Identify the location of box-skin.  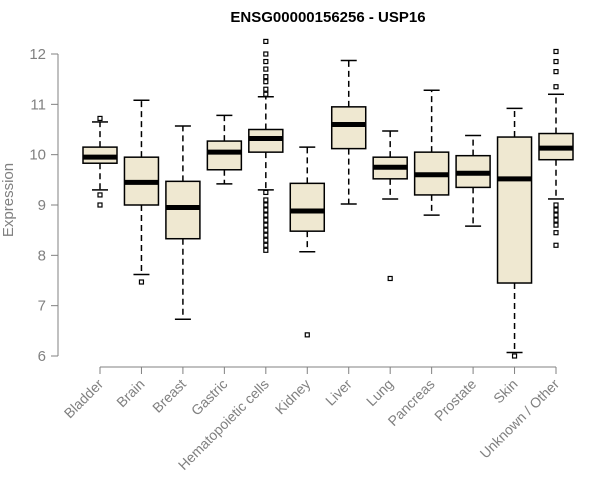
(514, 233).